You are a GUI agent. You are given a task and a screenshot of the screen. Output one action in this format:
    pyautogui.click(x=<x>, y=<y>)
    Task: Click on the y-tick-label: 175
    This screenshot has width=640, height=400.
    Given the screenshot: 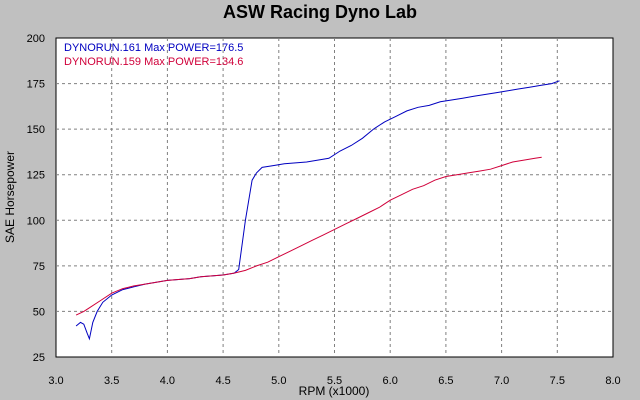 What is the action you would take?
    pyautogui.click(x=36, y=85)
    